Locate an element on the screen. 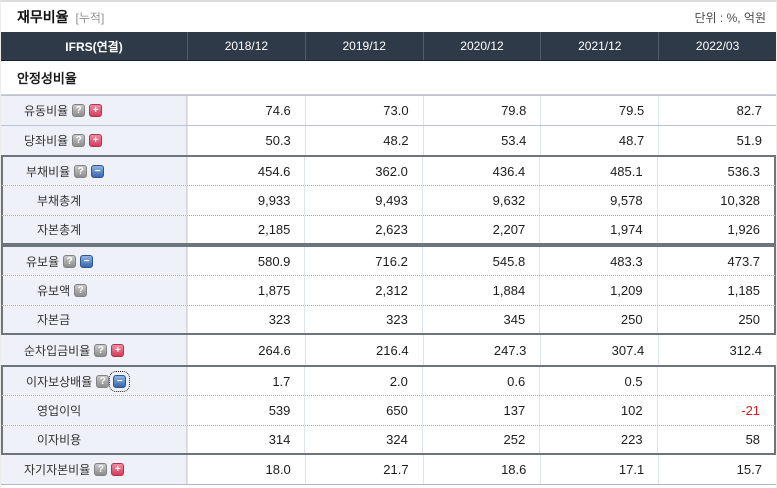  table-row: 유보액? 1,875 2,312 1,884 1,209 1,185 is located at coordinates (388, 290).